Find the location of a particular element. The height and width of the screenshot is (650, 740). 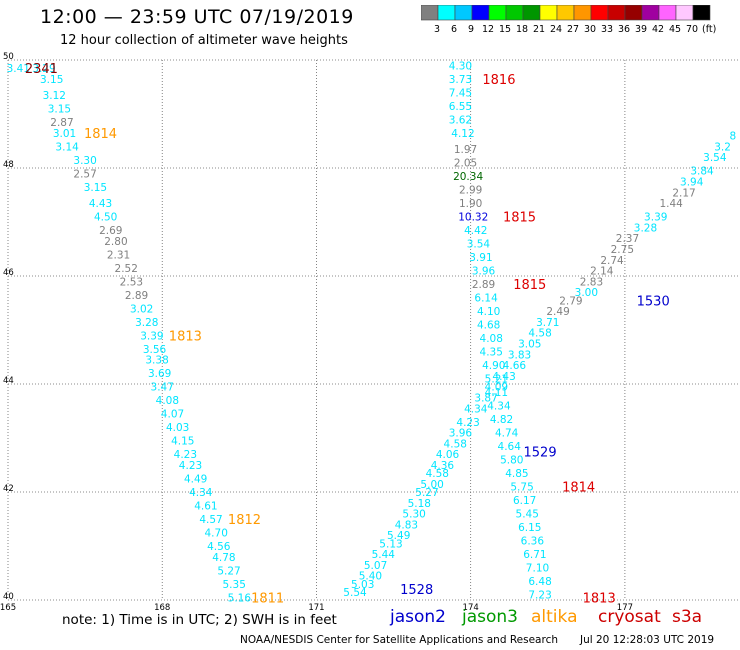

wave-height-value: 6.15 is located at coordinates (529, 528).